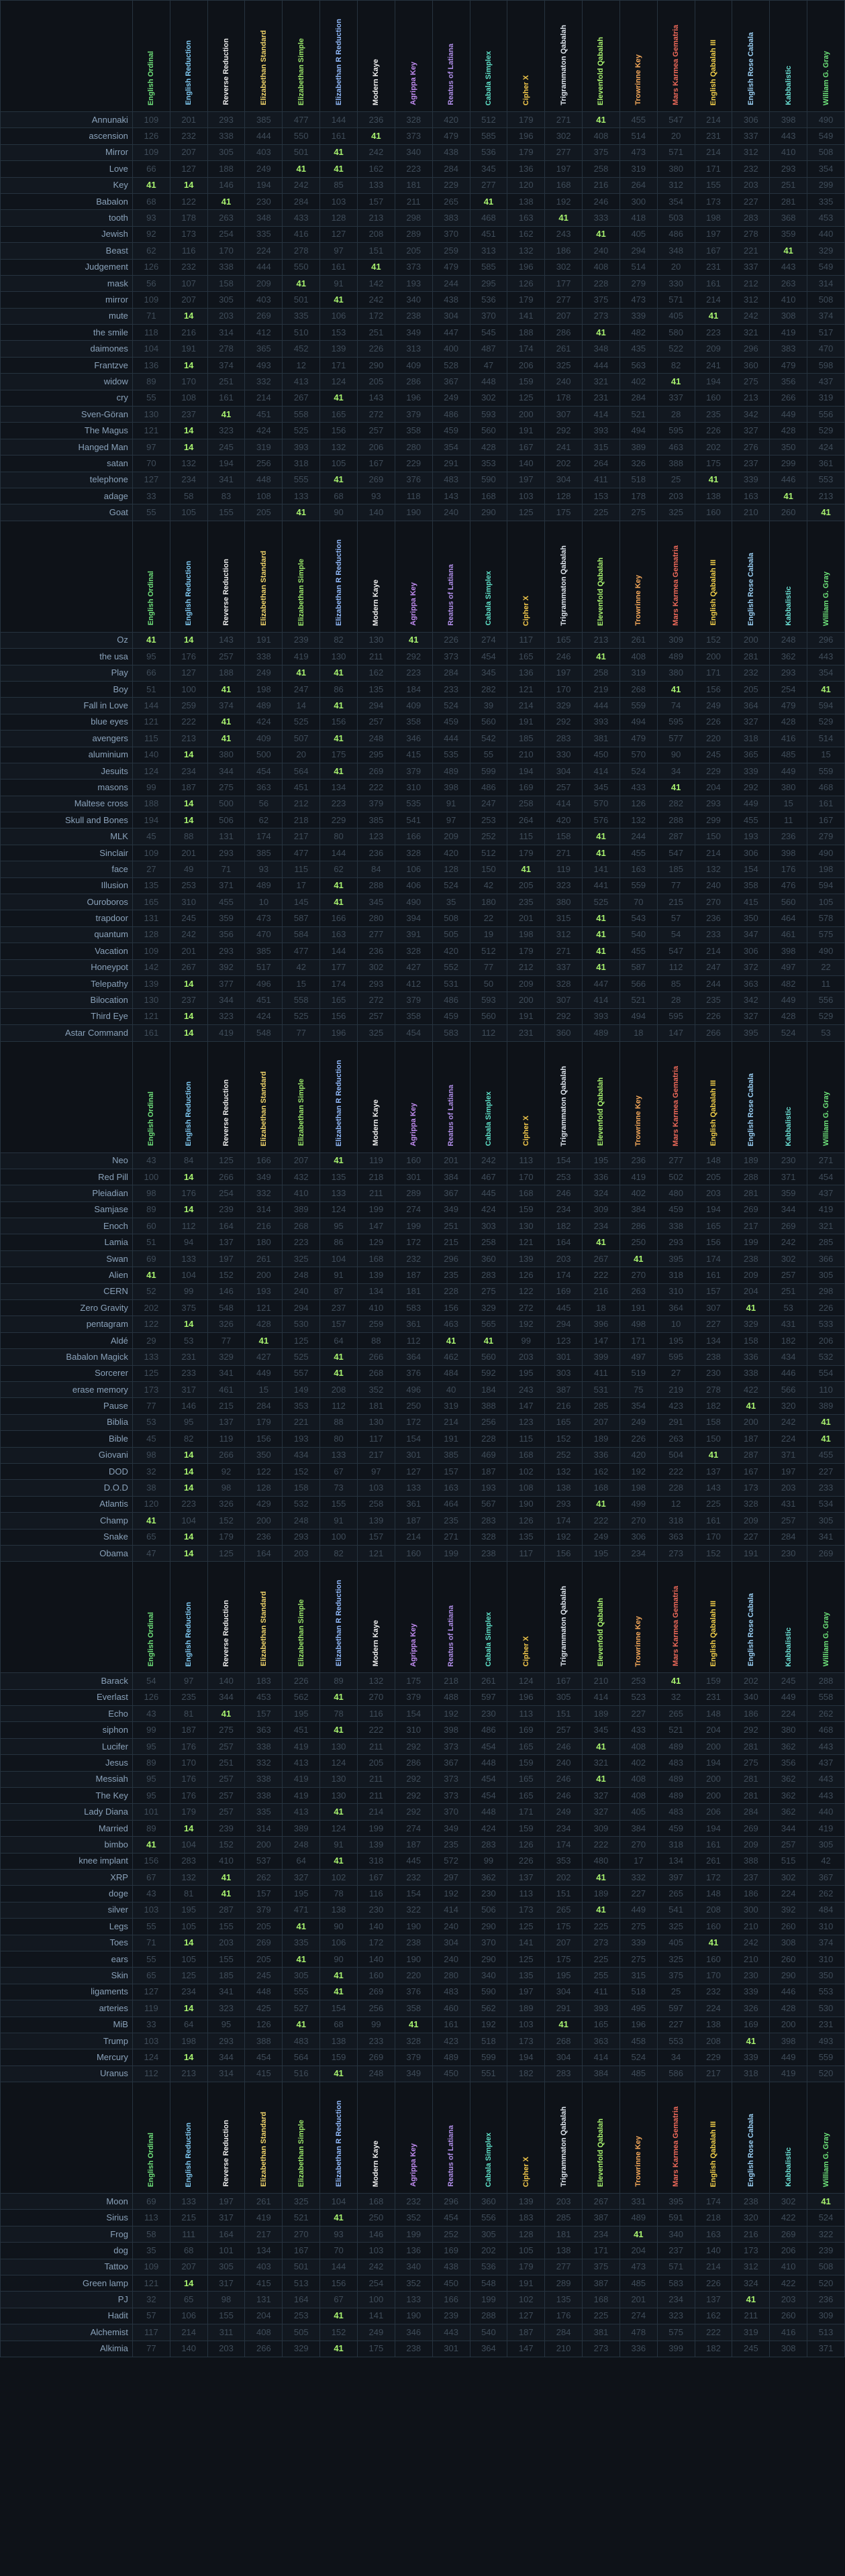 This screenshot has height=2576, width=845. What do you see at coordinates (188, 1504) in the screenshot?
I see `cipher-value: 223` at bounding box center [188, 1504].